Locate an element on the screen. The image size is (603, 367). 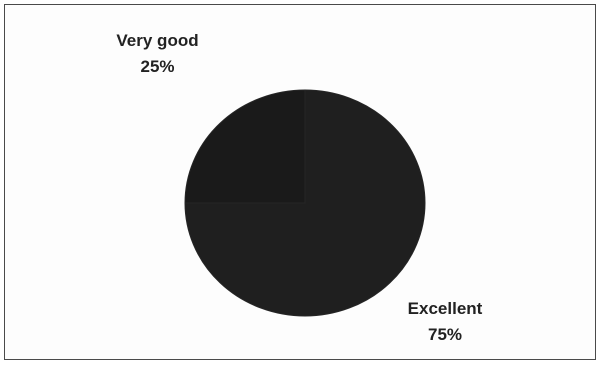
slice-label-excellent: Excellent 75% is located at coordinates (445, 322).